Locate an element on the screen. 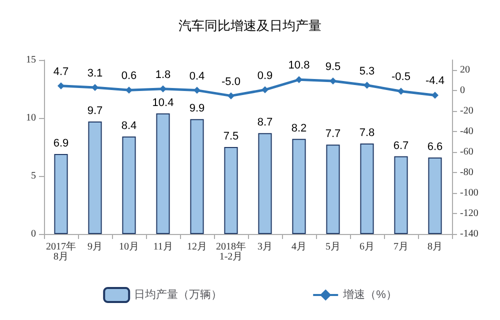 This screenshot has width=500, height=320. y2-tick-label: -80 is located at coordinates (467, 172).